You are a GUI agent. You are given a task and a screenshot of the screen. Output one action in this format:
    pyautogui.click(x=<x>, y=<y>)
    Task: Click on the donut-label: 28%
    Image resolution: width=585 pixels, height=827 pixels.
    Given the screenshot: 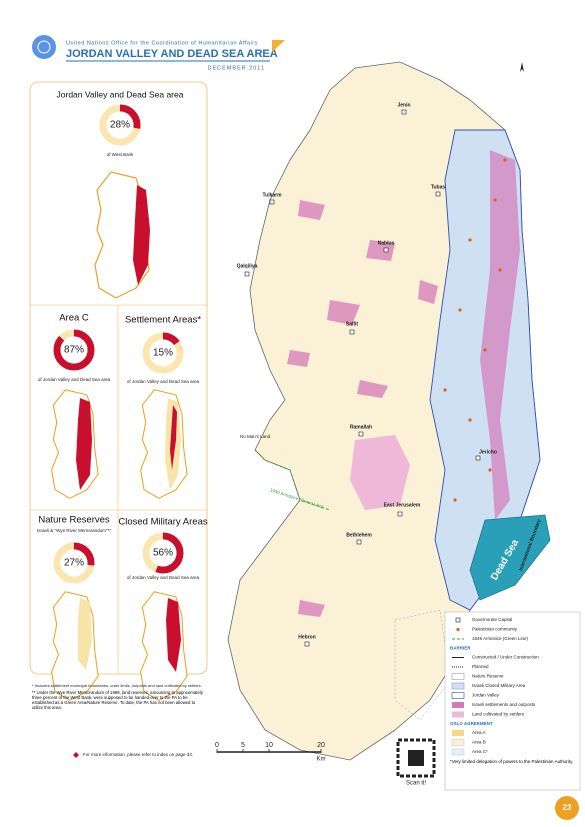 What is the action you would take?
    pyautogui.click(x=120, y=125)
    